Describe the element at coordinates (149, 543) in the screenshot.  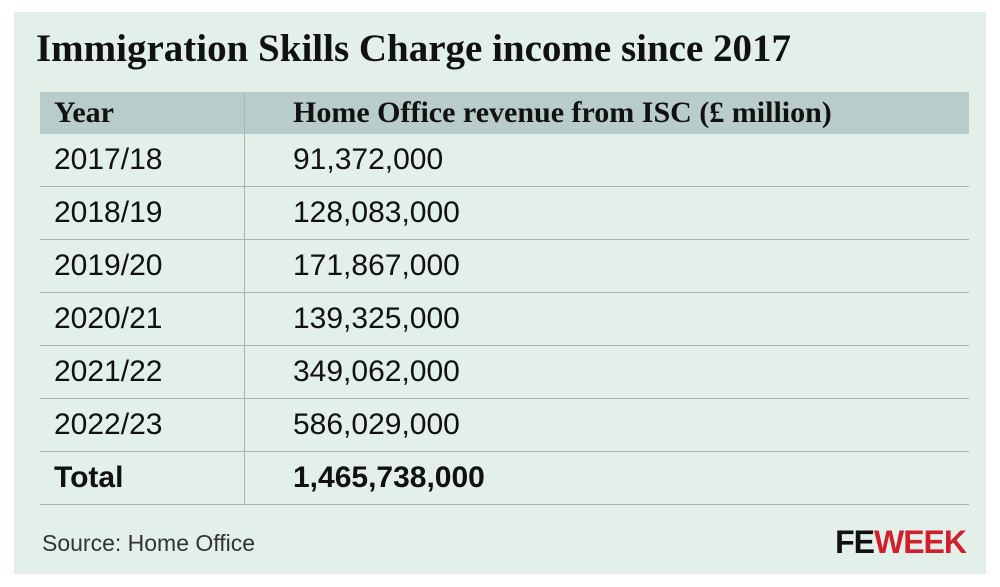
I see `source: Source: Home Office` at that location.